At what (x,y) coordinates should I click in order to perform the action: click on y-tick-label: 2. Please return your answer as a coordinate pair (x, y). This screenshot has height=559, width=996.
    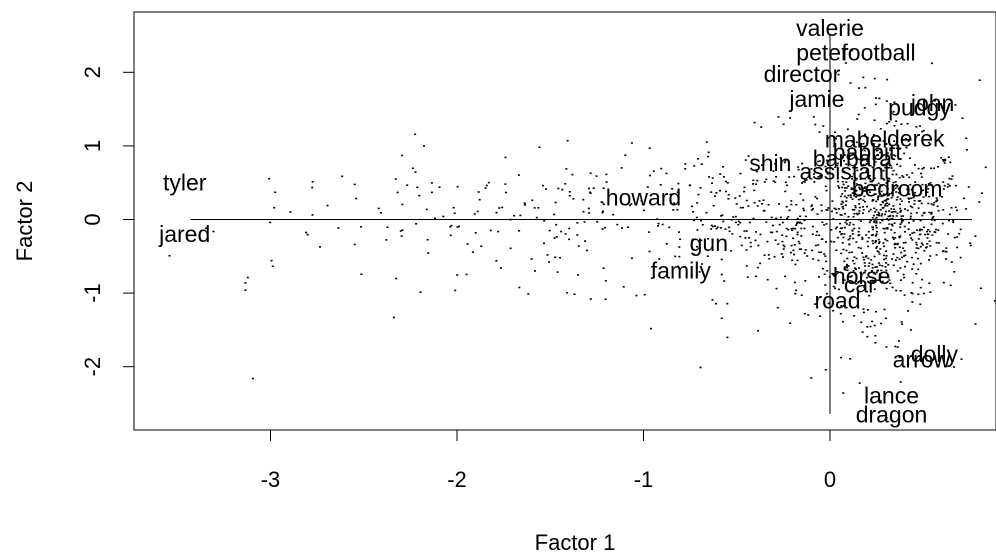
    Looking at the image, I should click on (92, 72).